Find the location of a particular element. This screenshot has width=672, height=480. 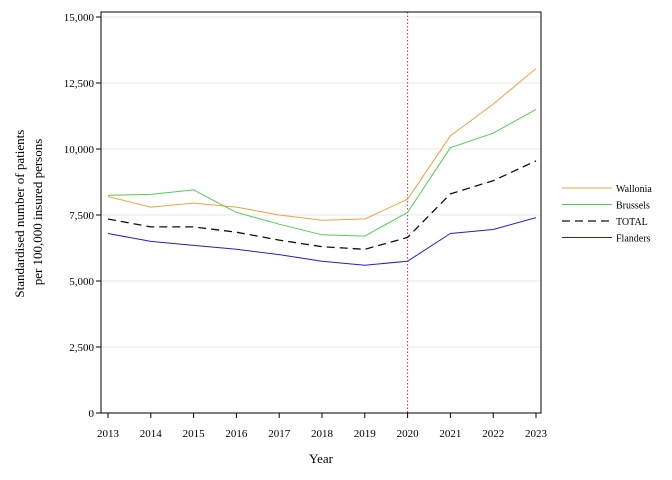

y-axis: 0 2,500 5,000 7,500 10,000 12,500 15,000 is located at coordinates (82, 216).